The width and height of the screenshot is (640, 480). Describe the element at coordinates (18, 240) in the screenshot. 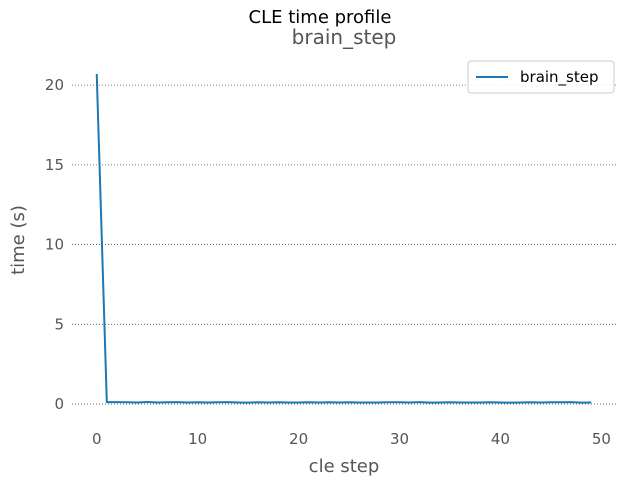

I see `y-axis-label: time (s)` at that location.